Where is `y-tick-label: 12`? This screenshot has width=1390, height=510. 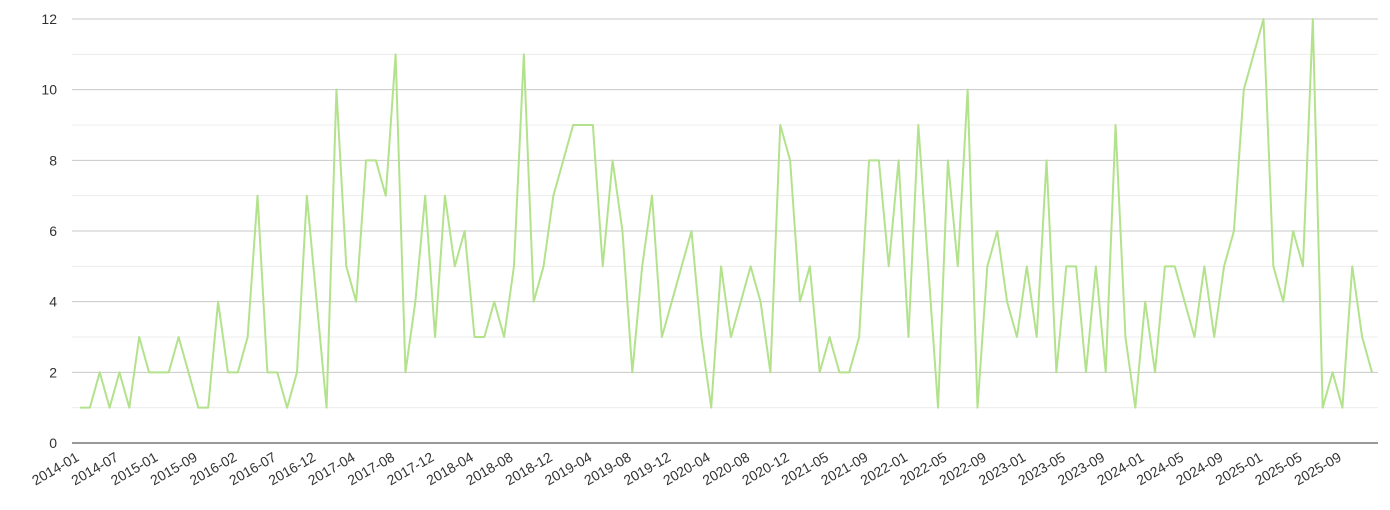 y-tick-label: 12 is located at coordinates (49, 19).